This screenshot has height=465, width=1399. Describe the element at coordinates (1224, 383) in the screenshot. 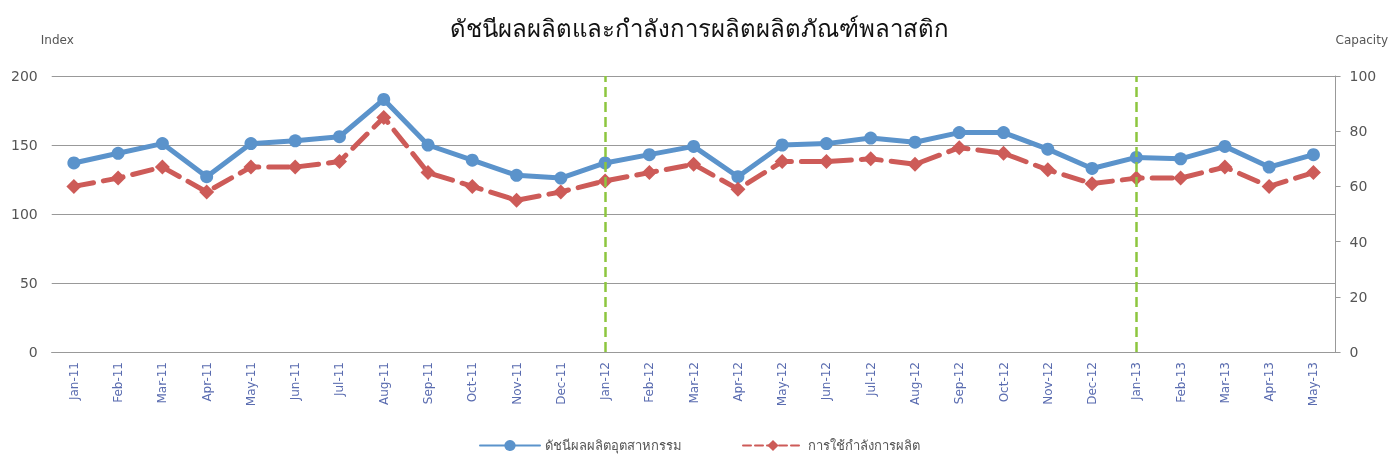

I see `x-tick-label: Mar-13` at that location.